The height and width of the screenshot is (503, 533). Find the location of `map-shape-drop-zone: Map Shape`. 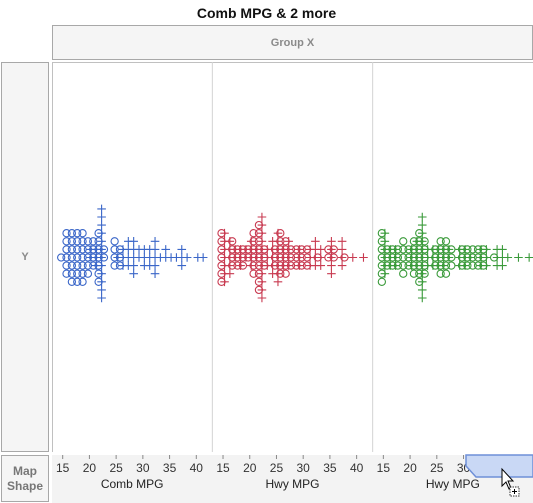

map-shape-drop-zone: Map Shape is located at coordinates (25, 478).